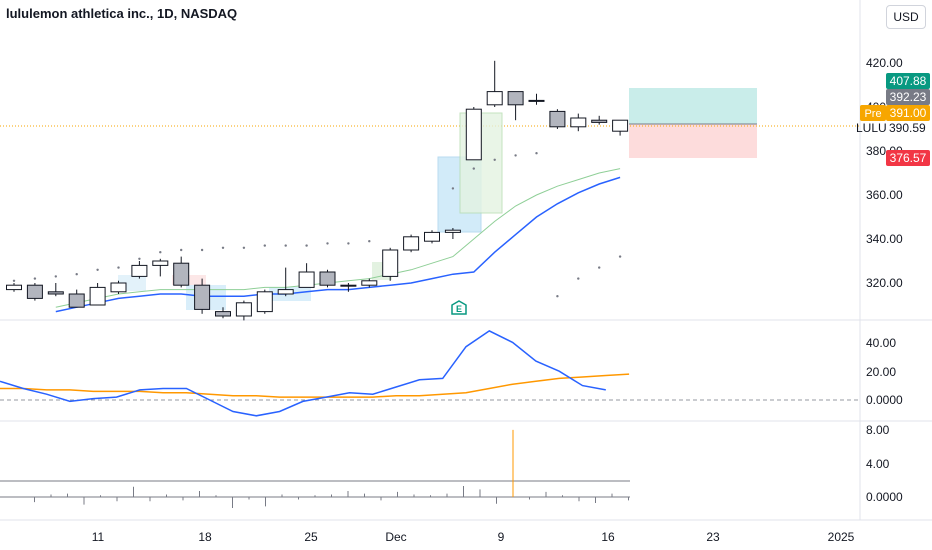 This screenshot has width=932, height=550. I want to click on currency-button: USD, so click(906, 17).